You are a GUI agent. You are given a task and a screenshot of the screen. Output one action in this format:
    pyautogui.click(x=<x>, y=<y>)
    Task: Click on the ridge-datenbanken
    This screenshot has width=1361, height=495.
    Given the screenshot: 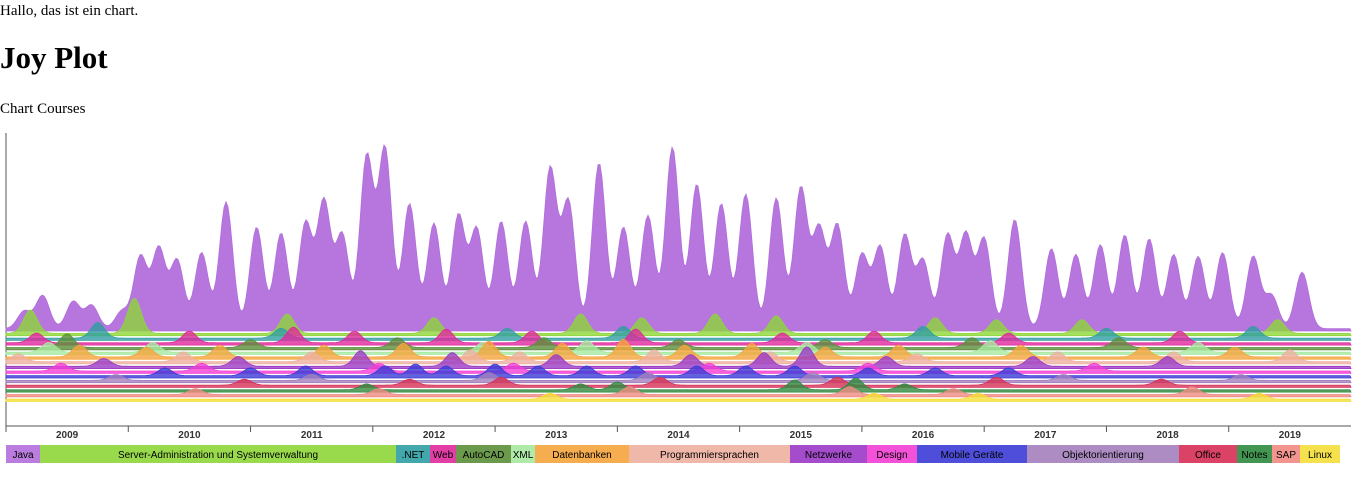 What is the action you would take?
    pyautogui.click(x=678, y=349)
    